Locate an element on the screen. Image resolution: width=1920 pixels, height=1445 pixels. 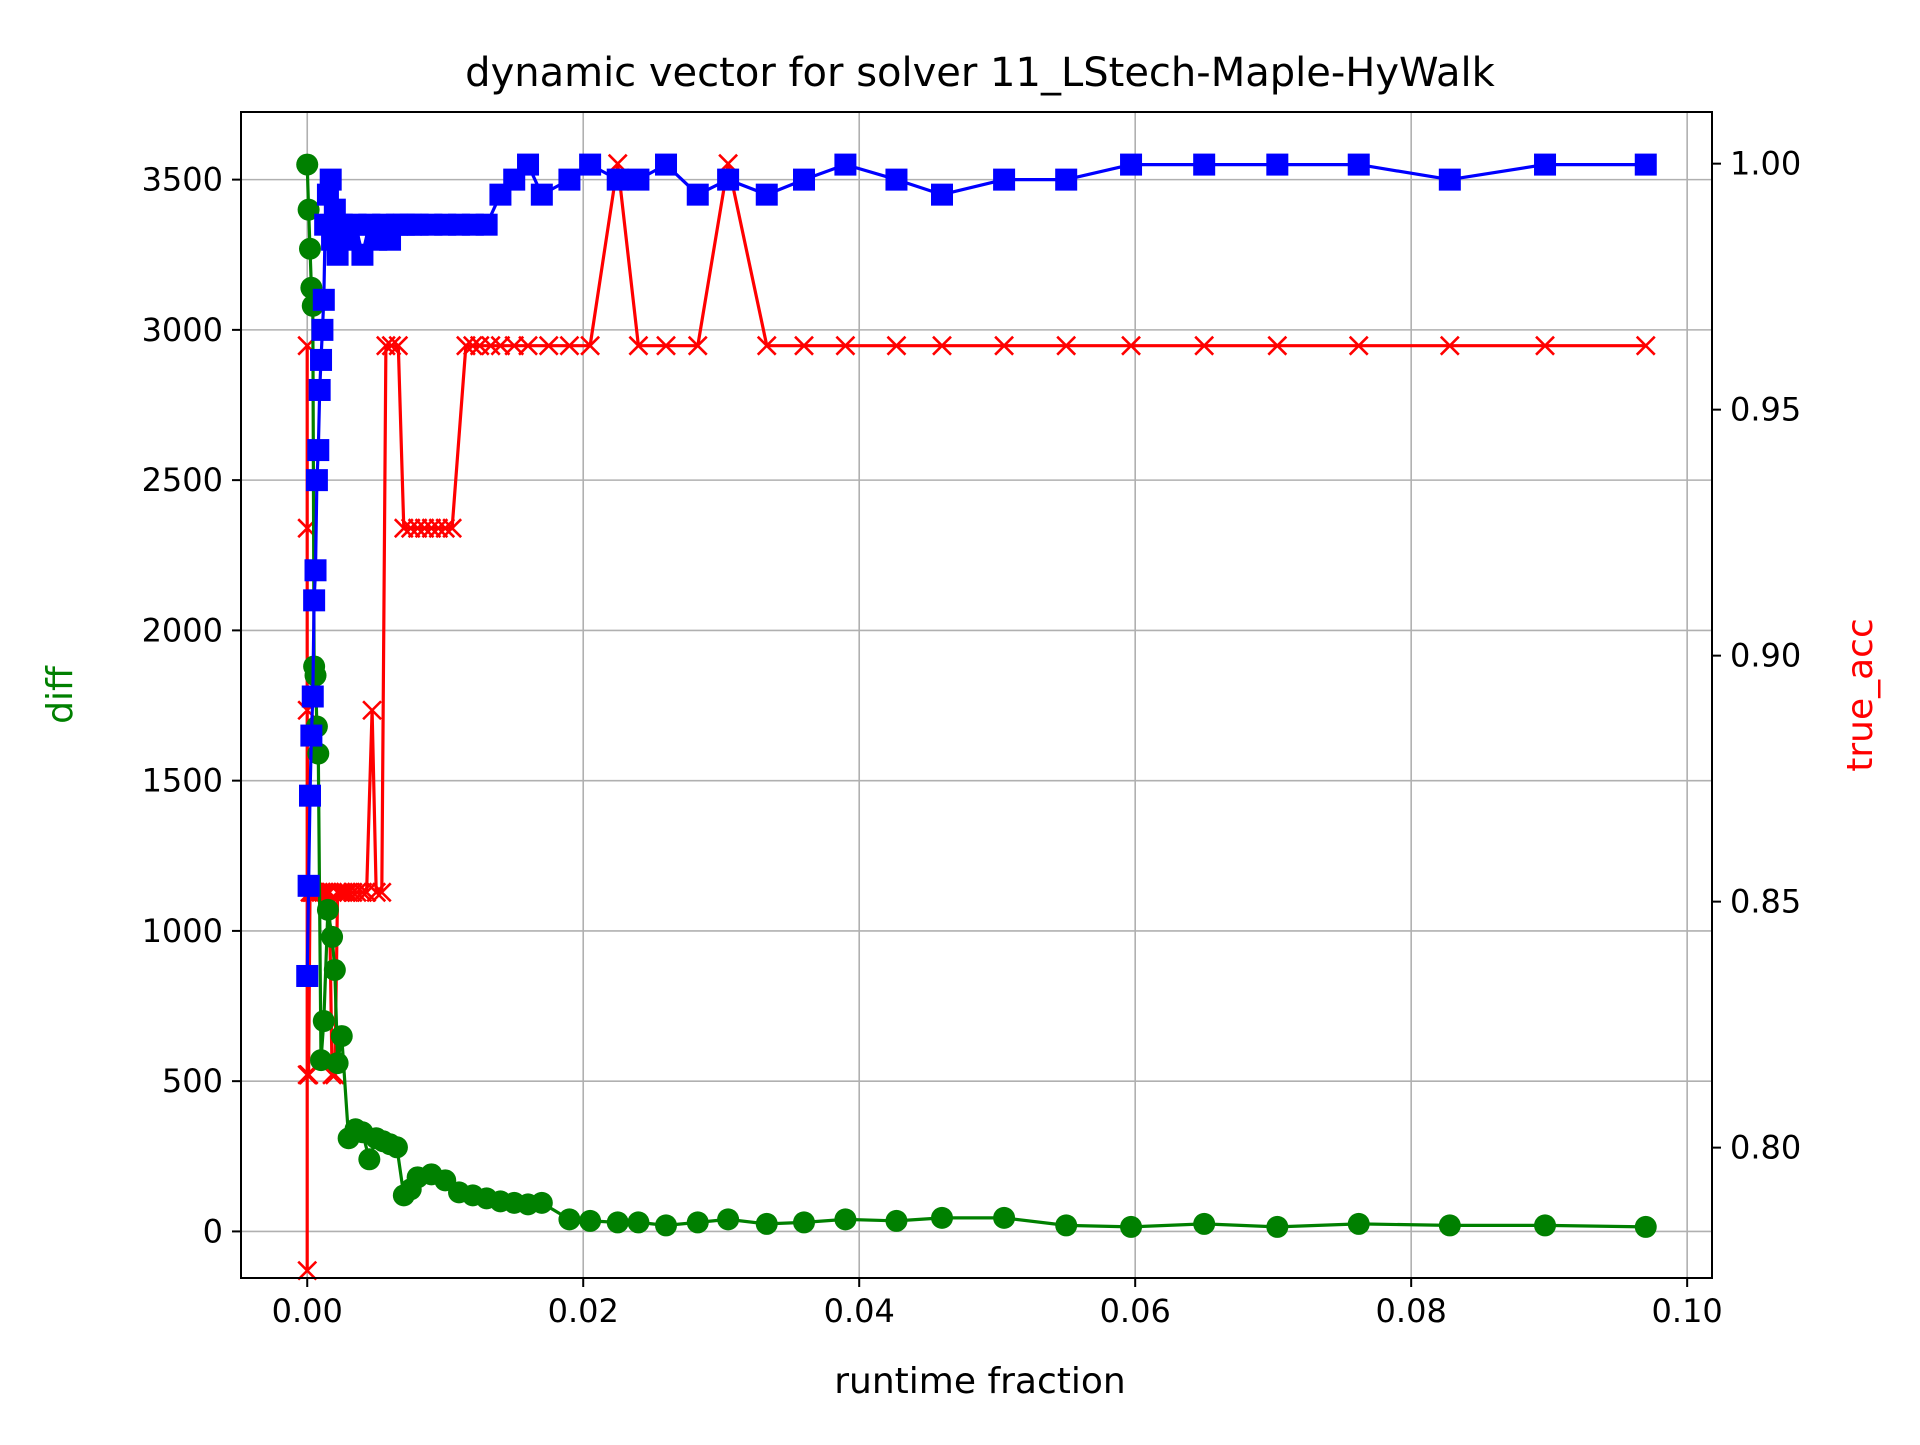
y-left-tick-label: 3000 is located at coordinates (182, 330).